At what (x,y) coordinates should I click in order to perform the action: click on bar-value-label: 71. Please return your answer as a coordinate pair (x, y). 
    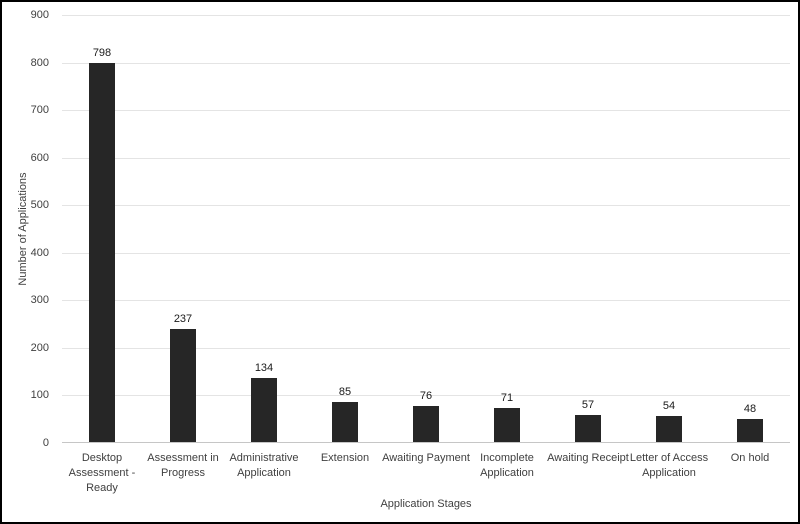
    Looking at the image, I should click on (507, 398).